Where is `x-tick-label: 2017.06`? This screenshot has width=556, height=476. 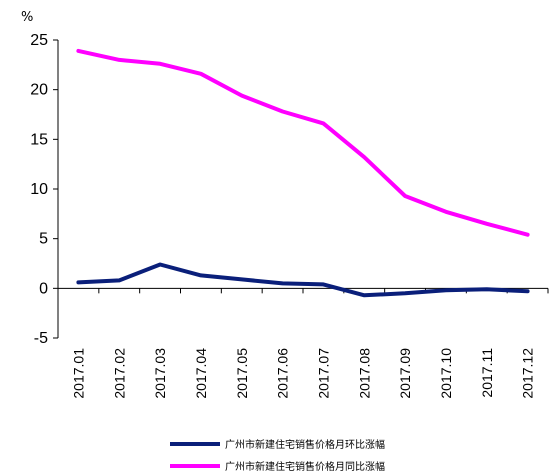
x-tick-label: 2017.06 is located at coordinates (283, 373).